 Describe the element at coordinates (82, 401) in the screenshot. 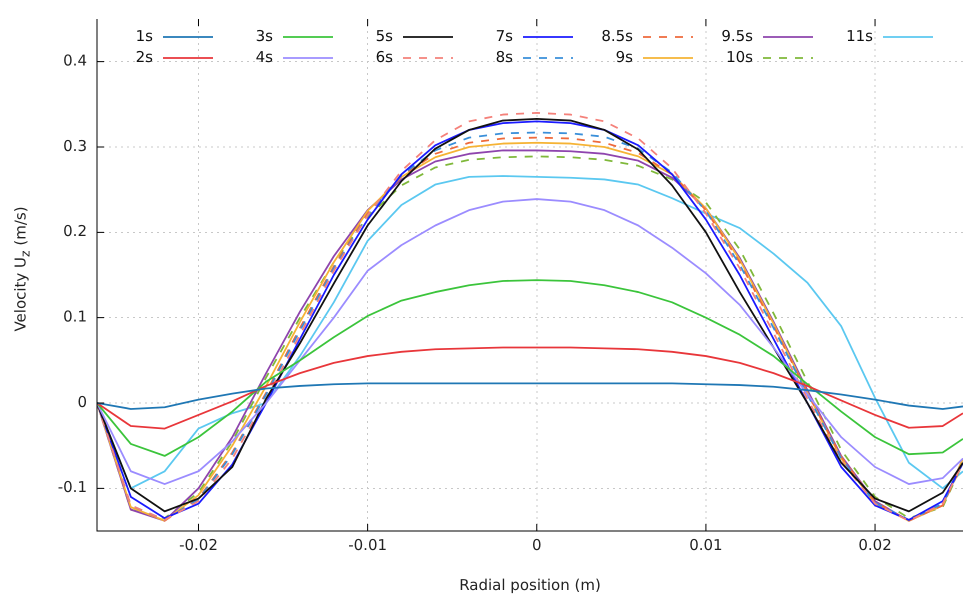

I see `y-tick-label: 0` at that location.